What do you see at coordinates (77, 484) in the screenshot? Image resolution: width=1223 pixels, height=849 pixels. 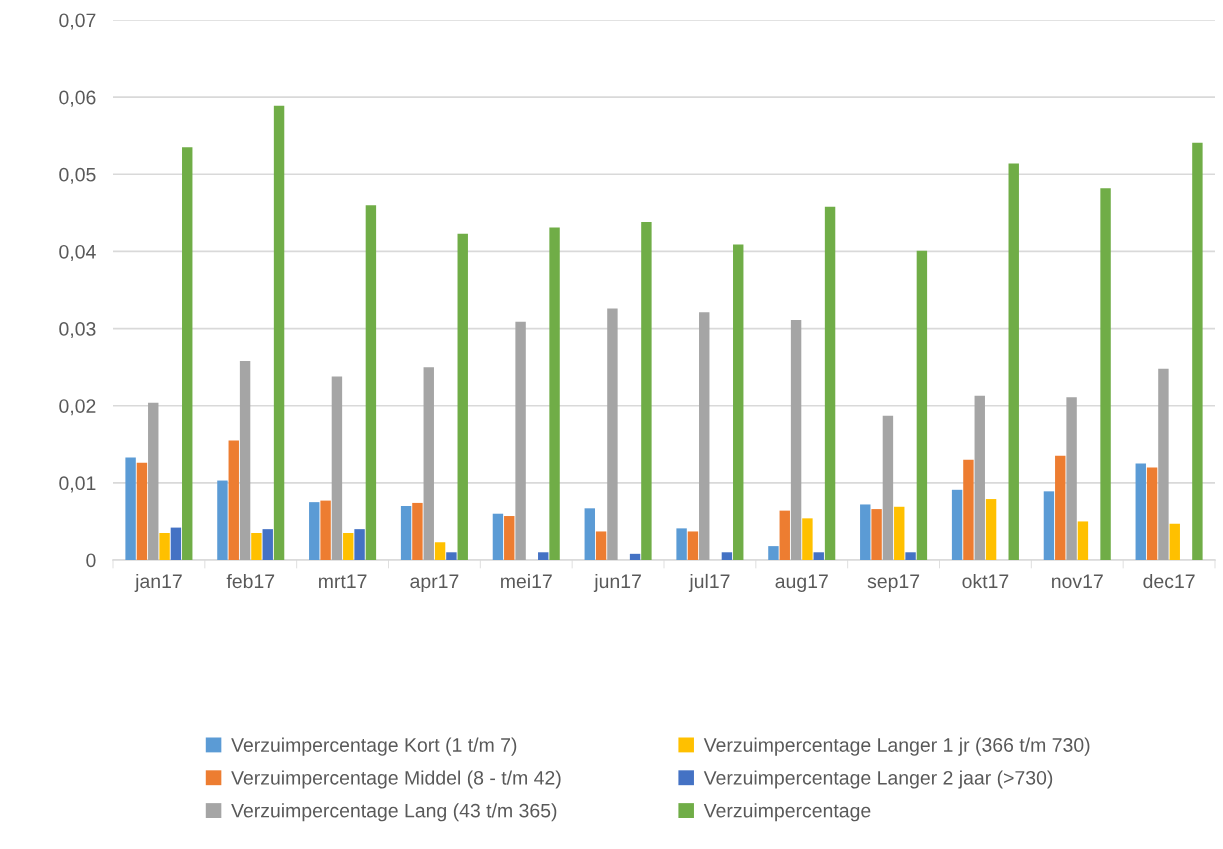 I see `y-tick-label: 0,01` at bounding box center [77, 484].